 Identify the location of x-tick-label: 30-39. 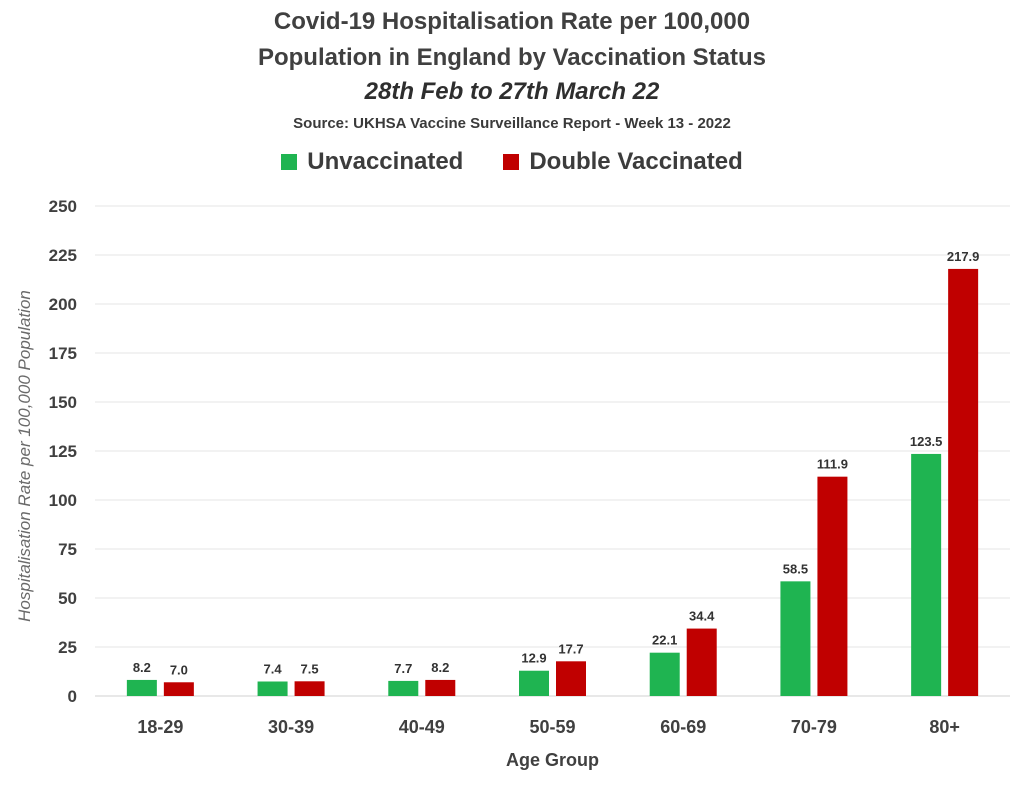
(291, 727).